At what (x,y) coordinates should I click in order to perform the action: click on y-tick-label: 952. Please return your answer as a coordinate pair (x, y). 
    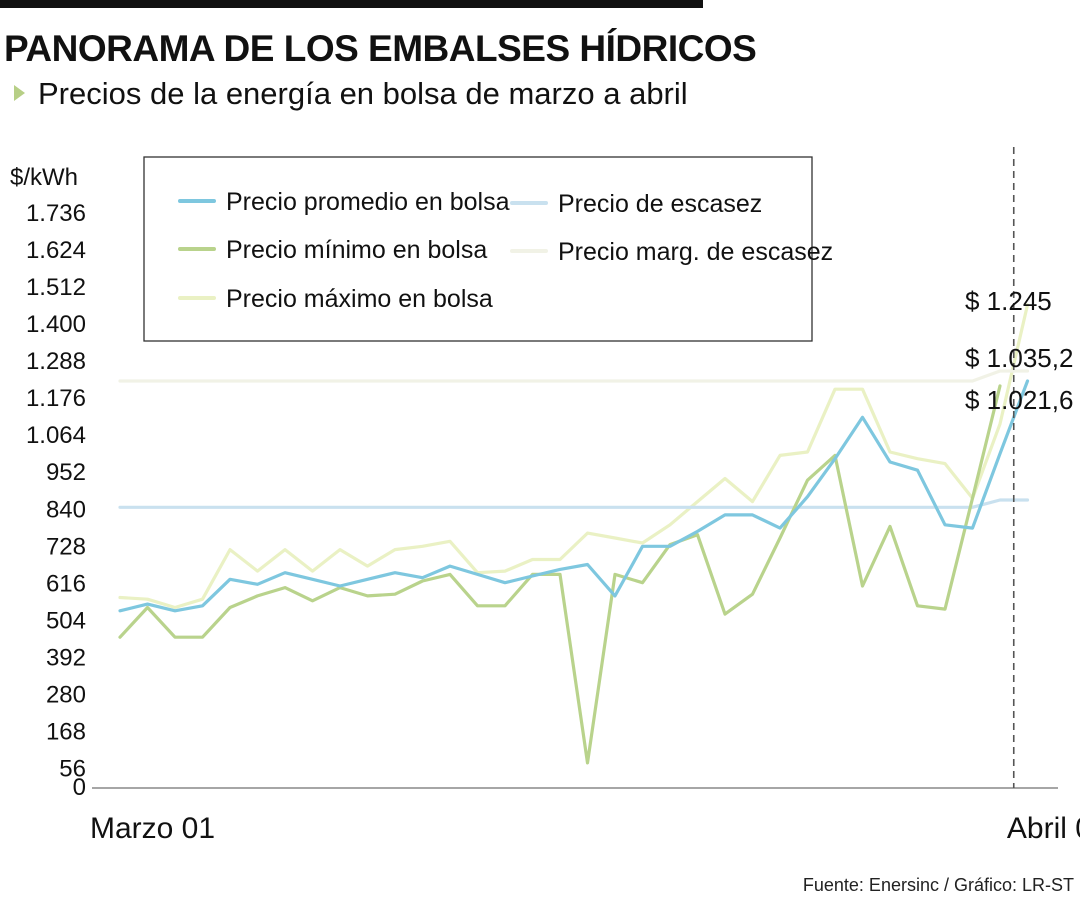
    Looking at the image, I should click on (66, 472).